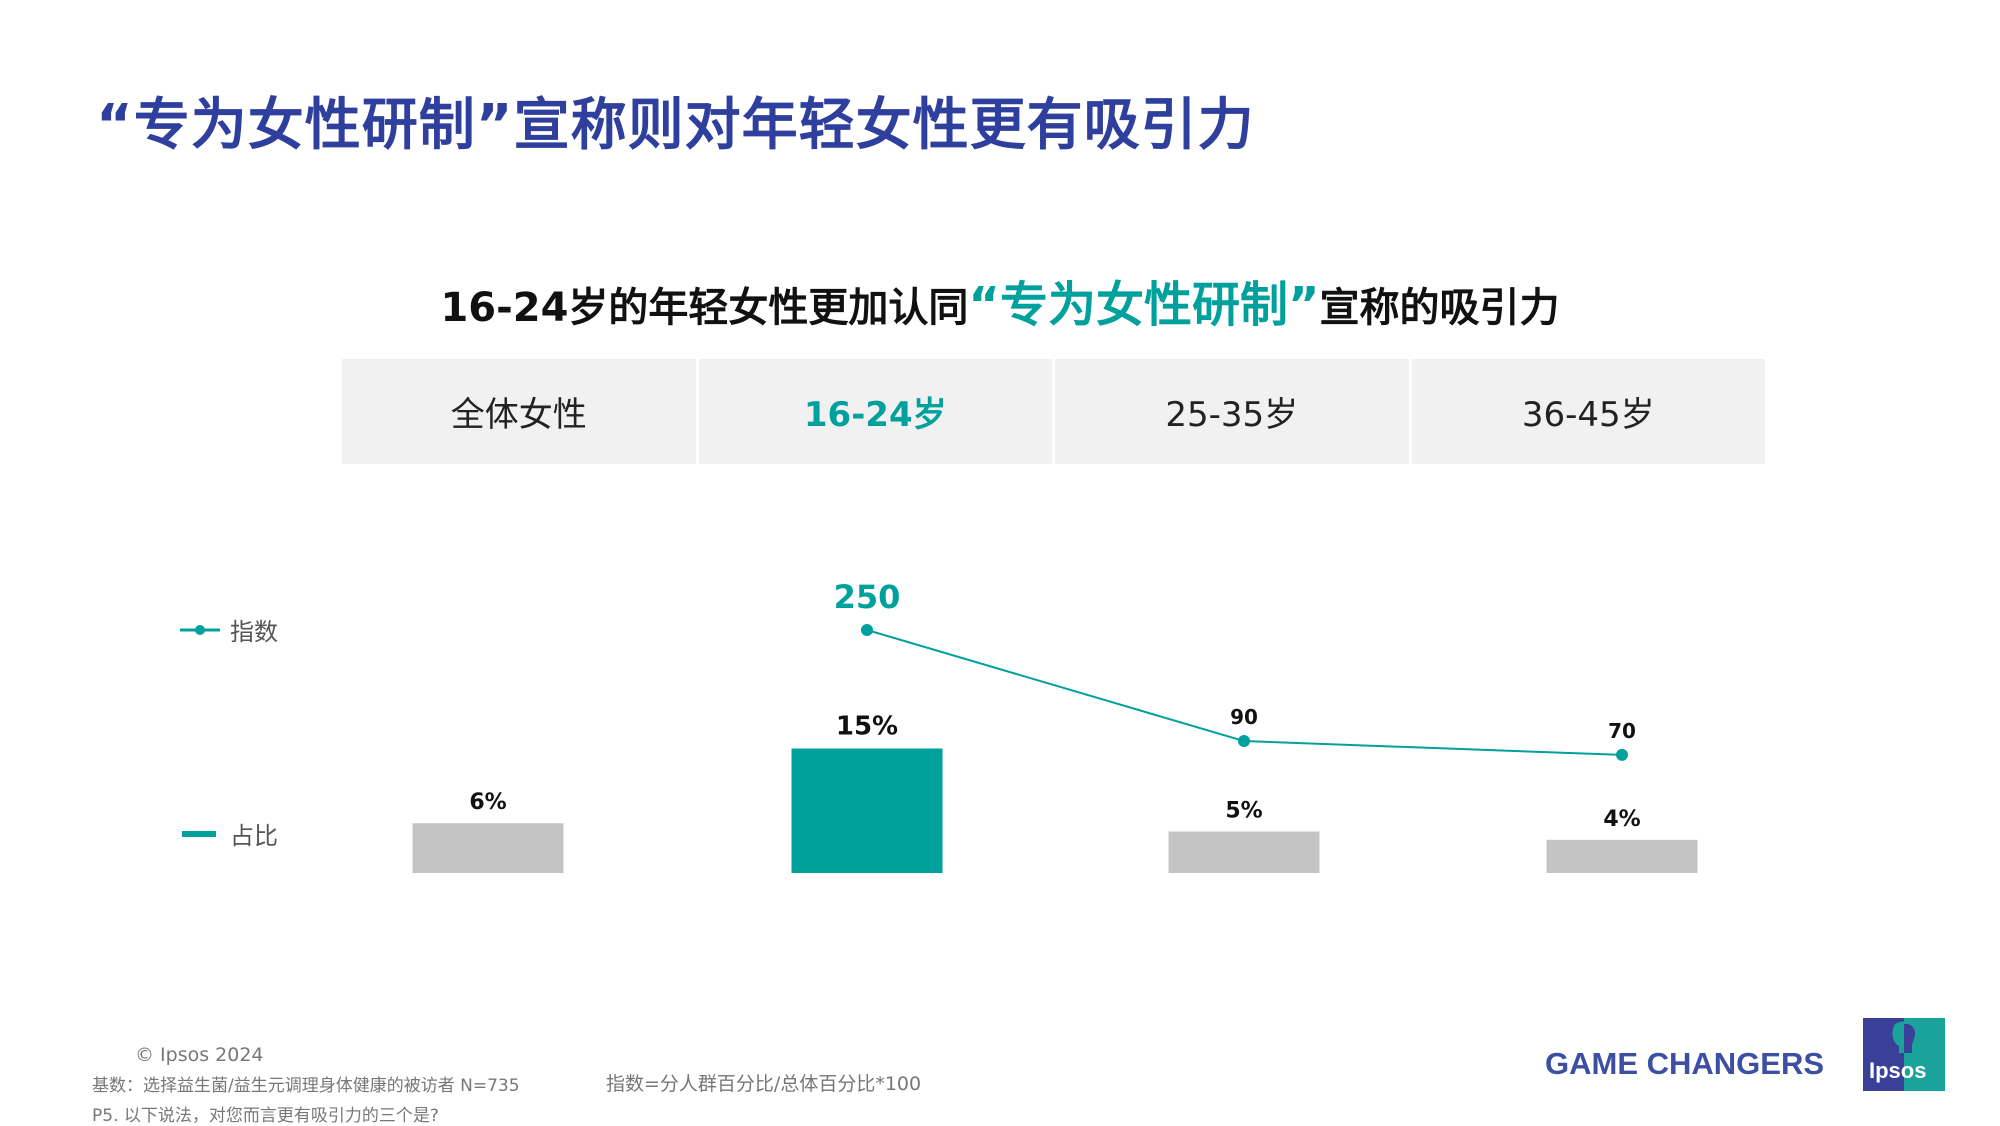 Image resolution: width=2000 pixels, height=1126 pixels. What do you see at coordinates (1053, 411) in the screenshot?
I see `category-header: 全体女性 16-24岁 25-35岁 36-45岁` at bounding box center [1053, 411].